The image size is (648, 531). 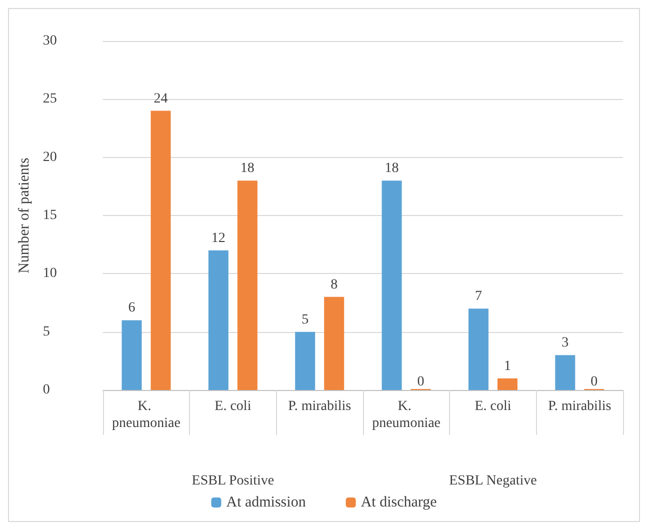 I want to click on y-tick-label: 10, so click(x=49, y=274).